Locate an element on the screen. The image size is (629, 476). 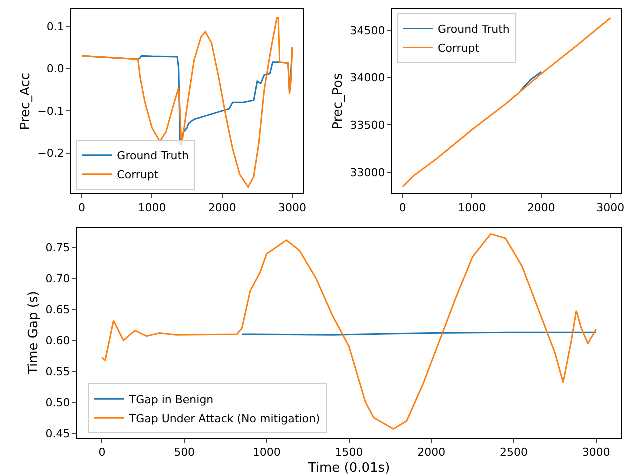
legend-label: TGap in Benign is located at coordinates (171, 399).